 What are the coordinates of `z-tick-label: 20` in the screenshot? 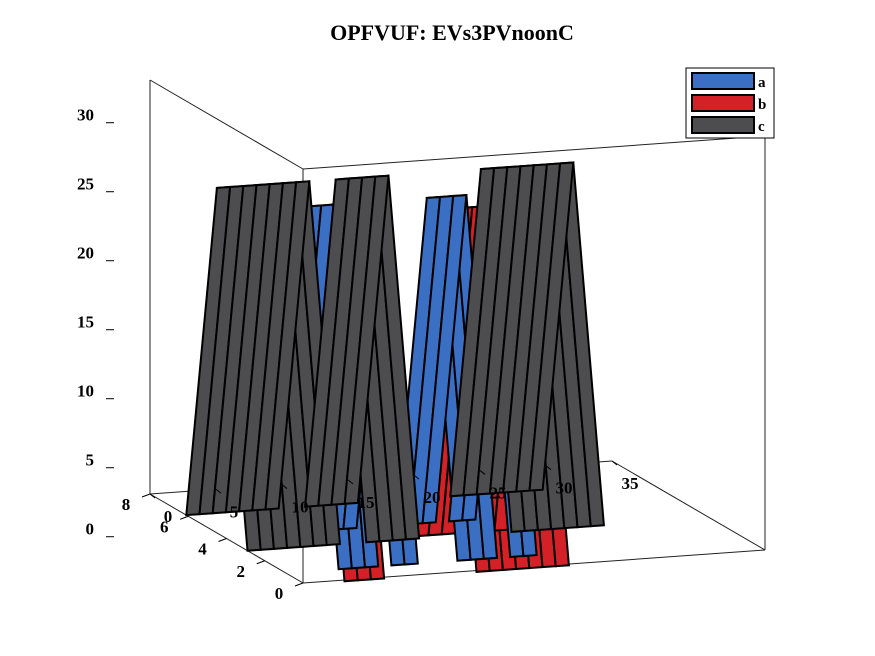 It's located at (85, 253).